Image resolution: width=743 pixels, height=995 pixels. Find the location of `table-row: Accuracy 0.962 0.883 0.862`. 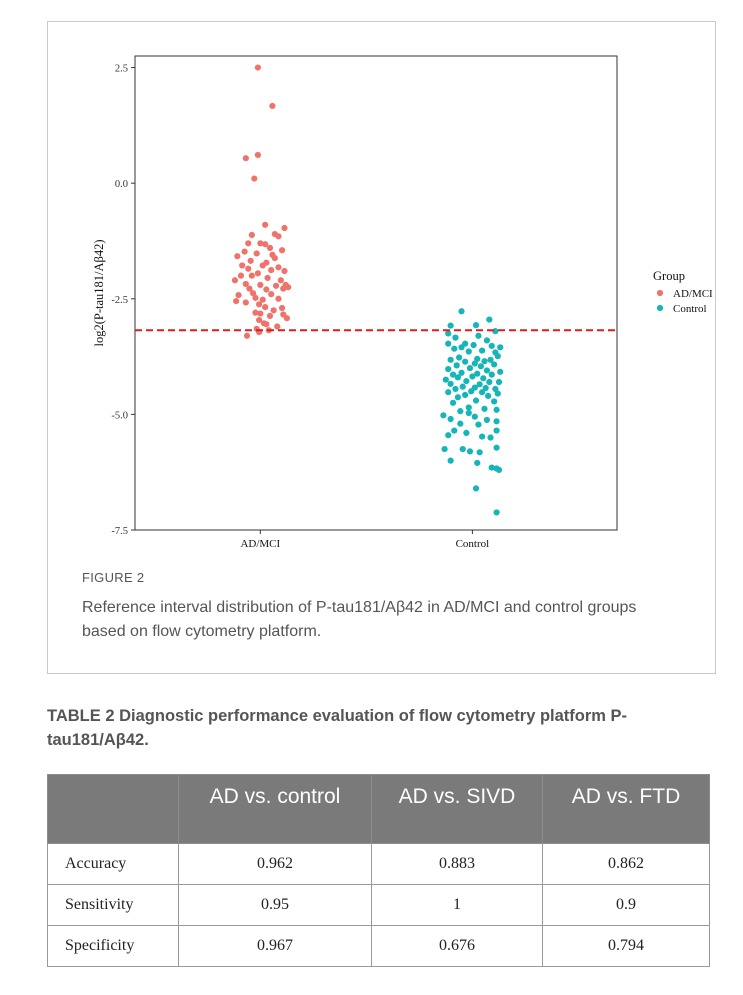

table-row: Accuracy 0.962 0.883 0.862 is located at coordinates (378, 864).